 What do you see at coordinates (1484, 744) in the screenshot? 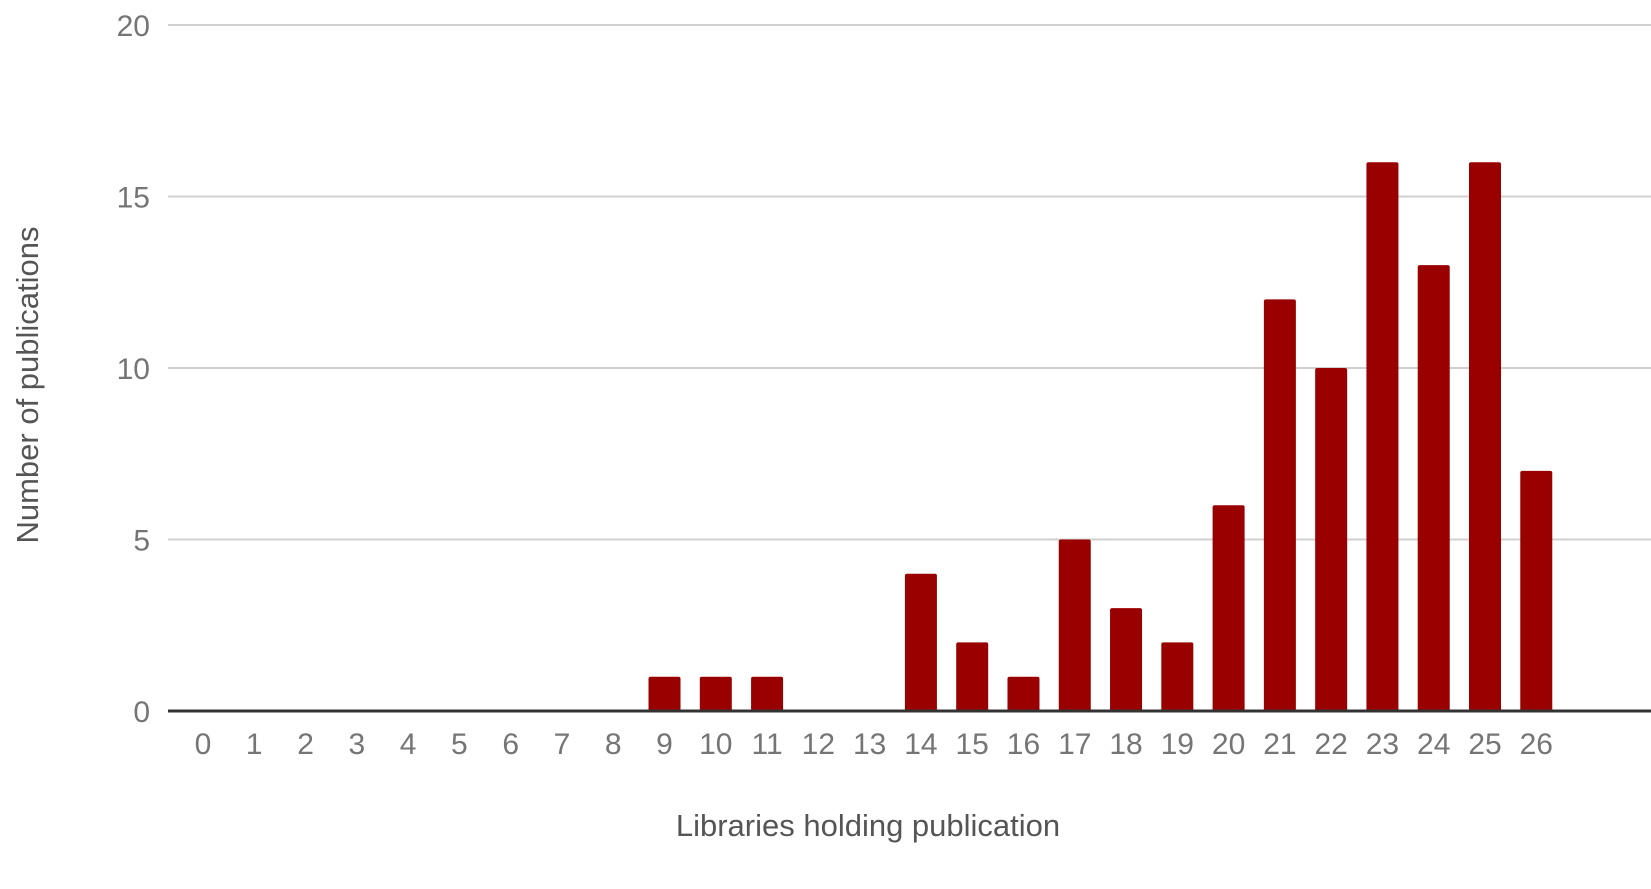
I see `x-tick-label: 25` at bounding box center [1484, 744].